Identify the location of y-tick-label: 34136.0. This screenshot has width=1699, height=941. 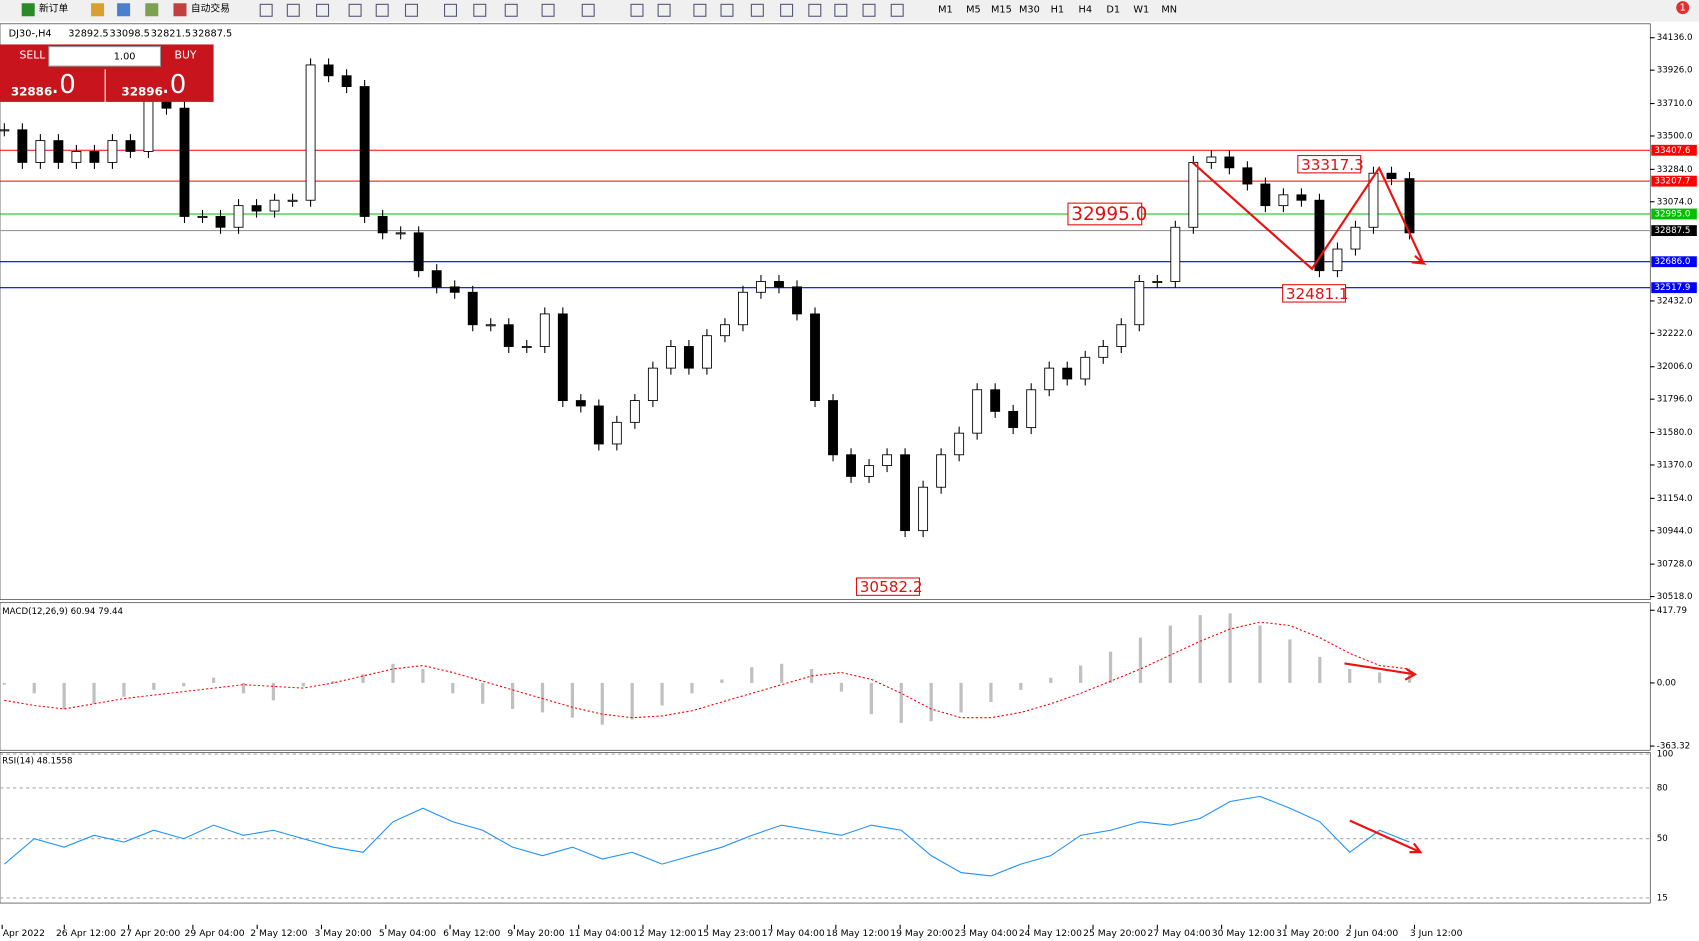
(1675, 38).